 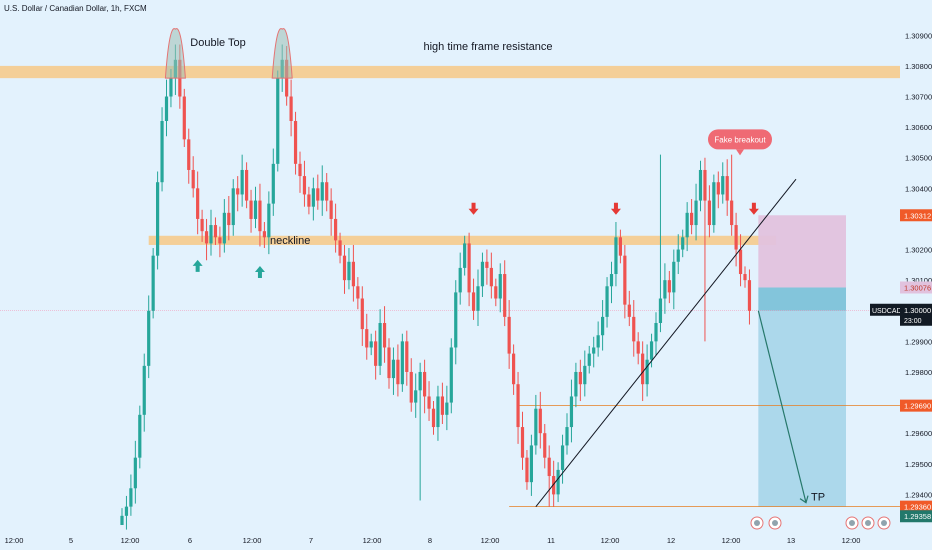 I want to click on price-badge-label: 1.30076, so click(x=917, y=287).